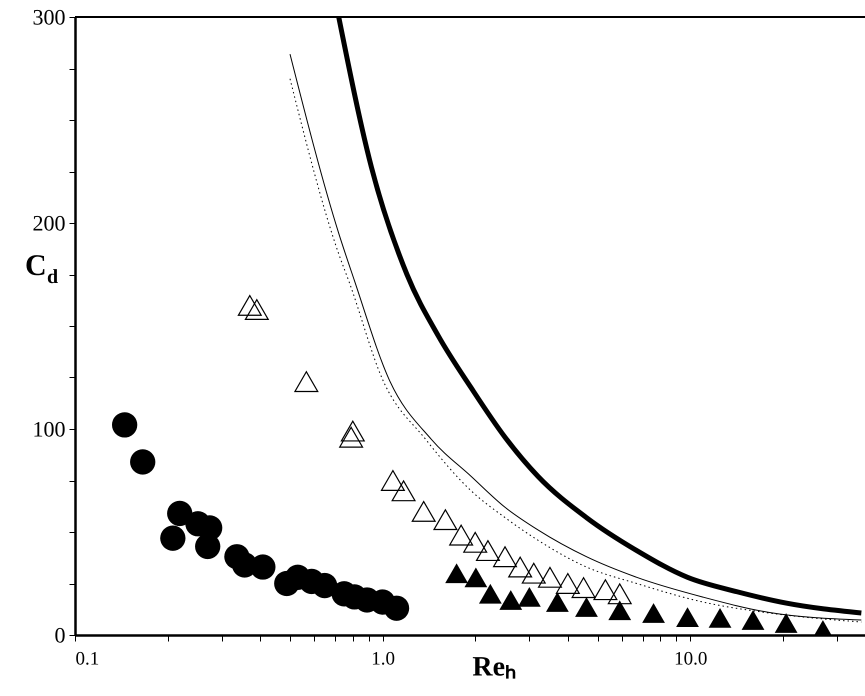 This screenshot has width=865, height=696. Describe the element at coordinates (383, 659) in the screenshot. I see `x-tick-label: 1.0` at that location.